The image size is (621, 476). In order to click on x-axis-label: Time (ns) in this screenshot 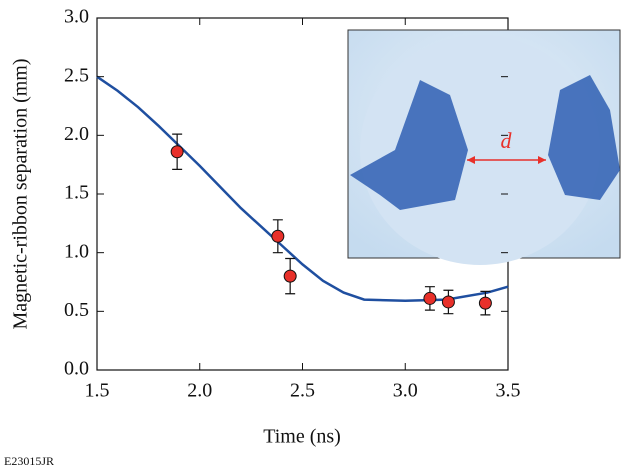, I will do `click(302, 437)`.